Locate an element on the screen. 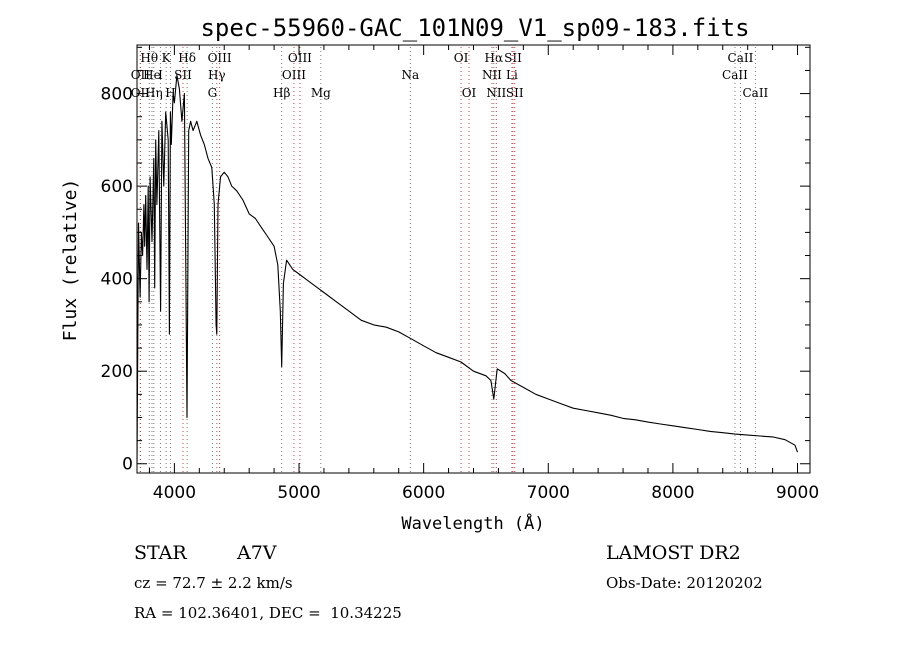  x-tick-label: 9000 is located at coordinates (797, 493).